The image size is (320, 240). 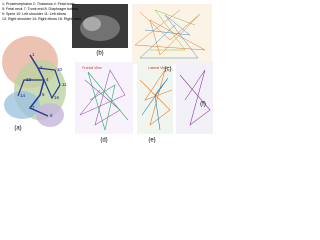 I want to click on joint-label: 7, so click(x=33, y=107).